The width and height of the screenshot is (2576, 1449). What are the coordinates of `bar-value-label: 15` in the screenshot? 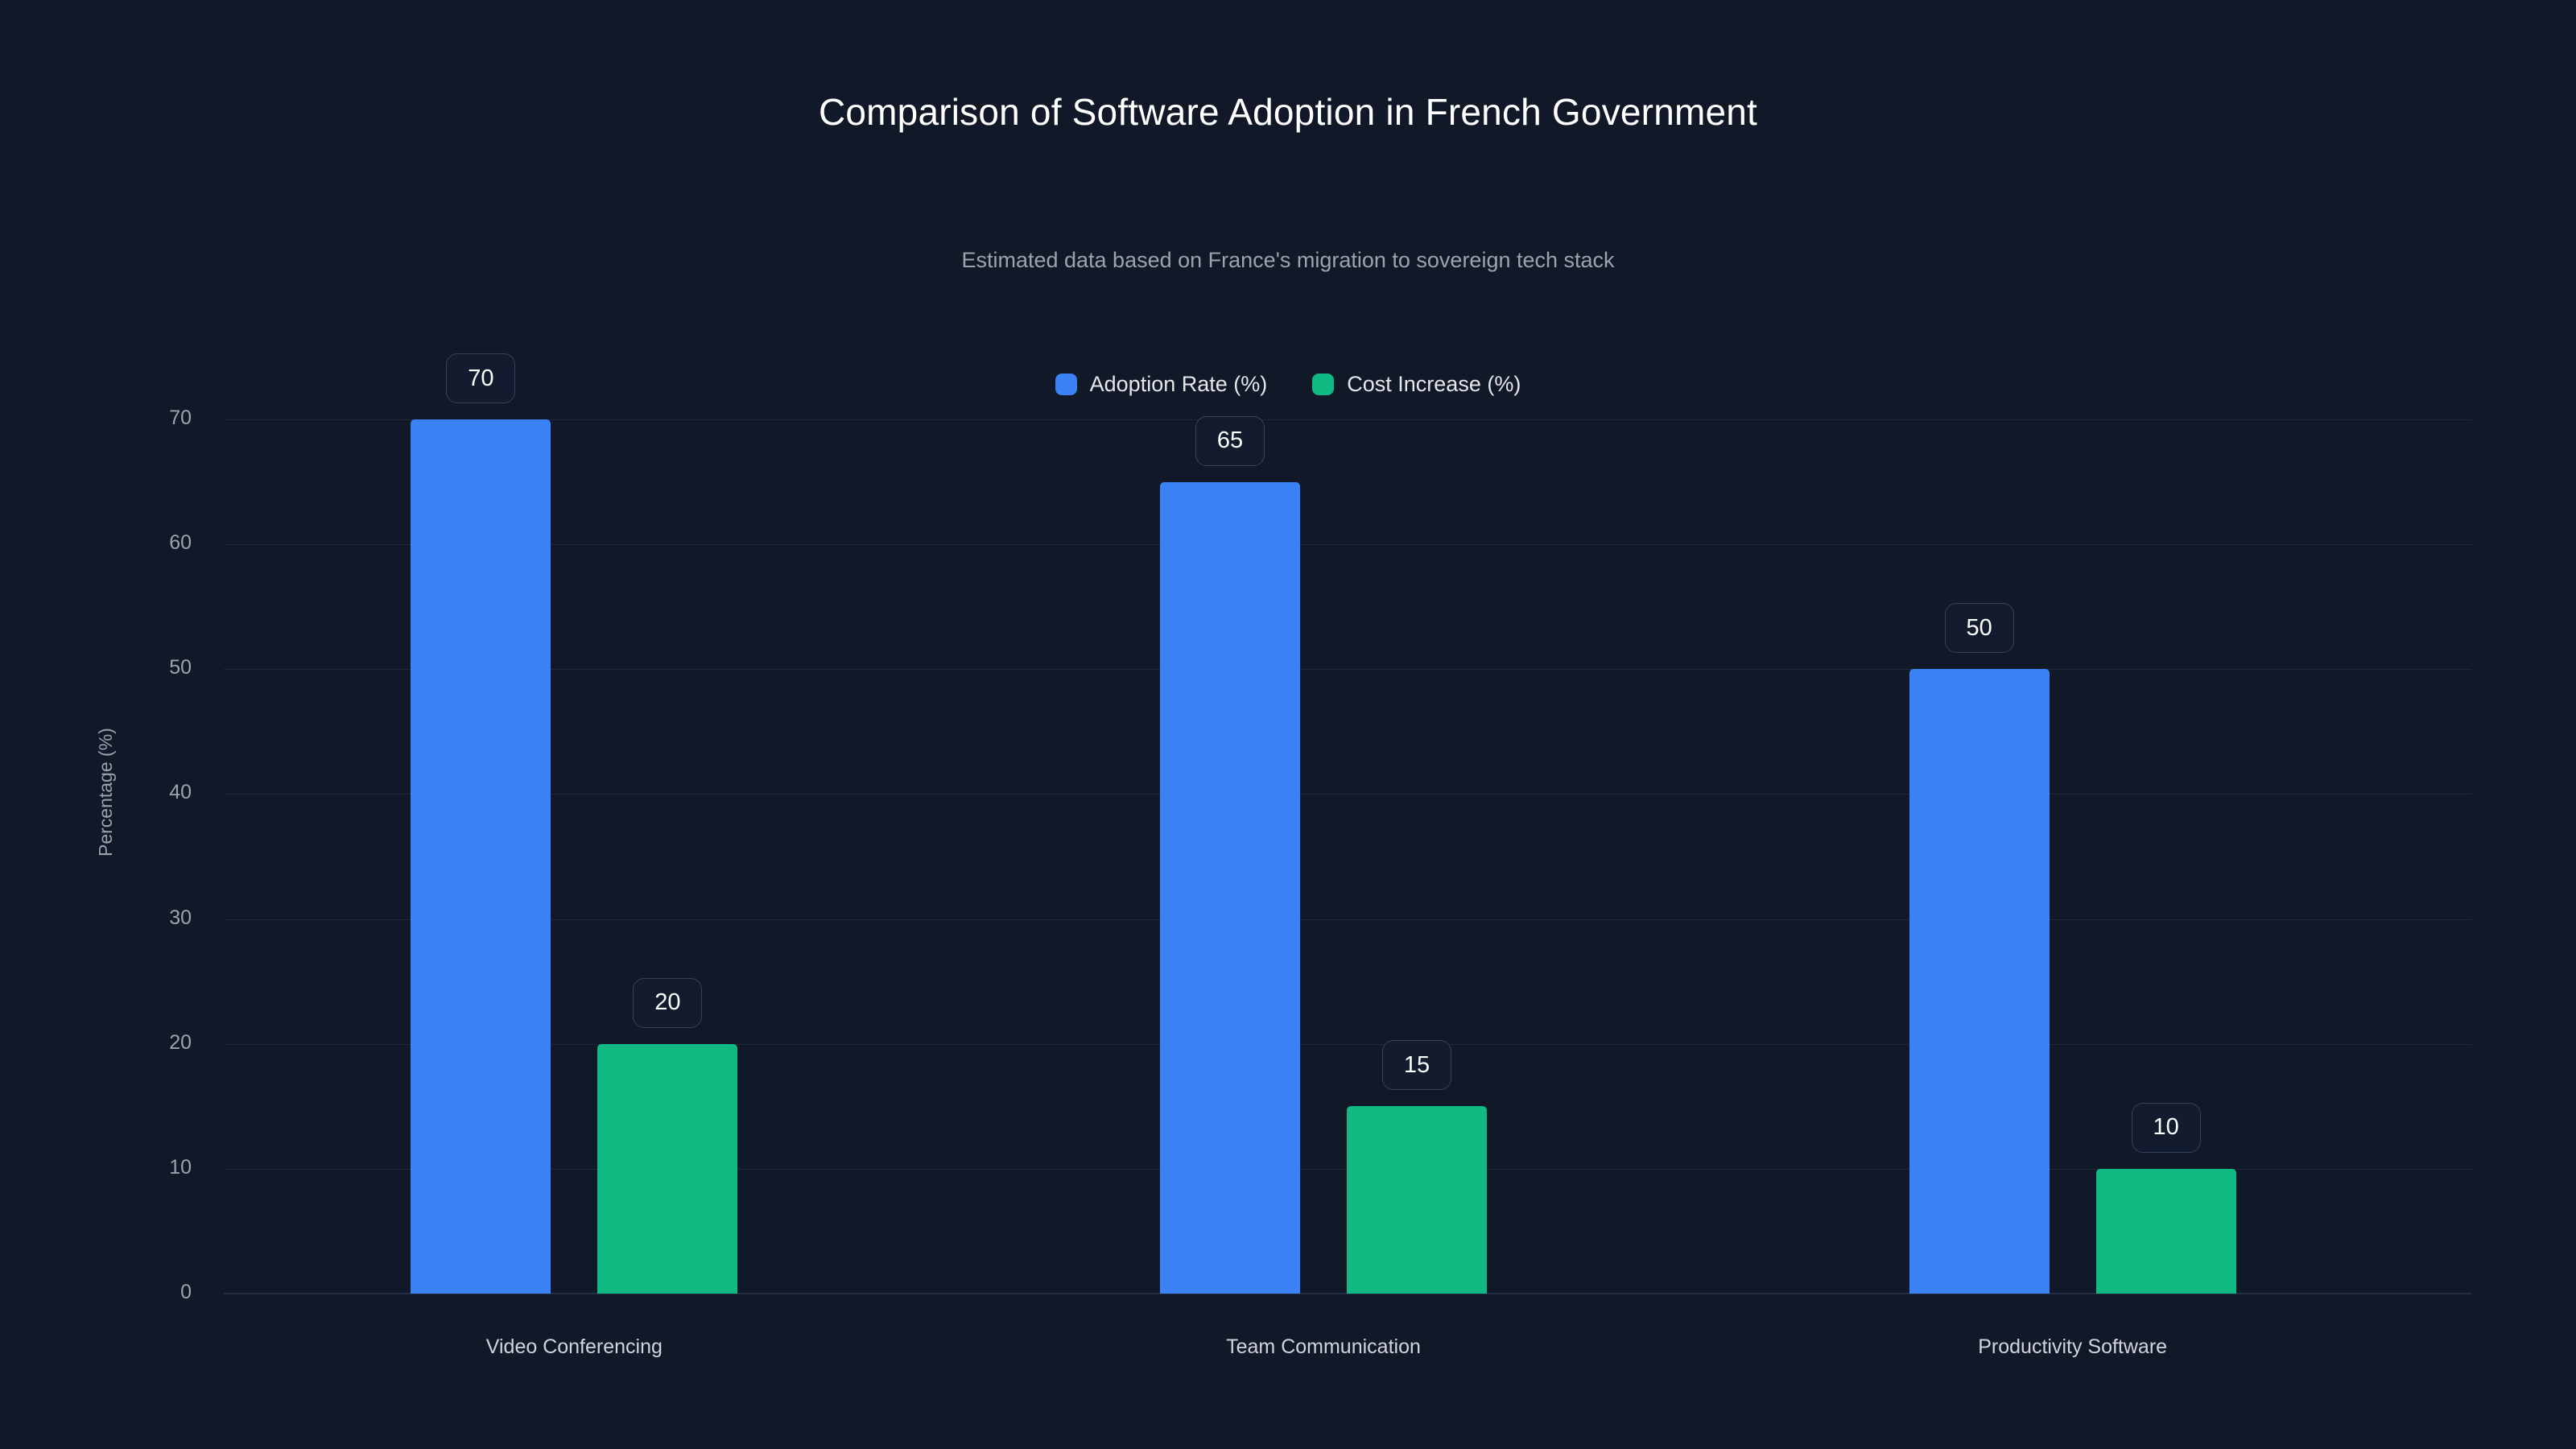 It's located at (1416, 1065).